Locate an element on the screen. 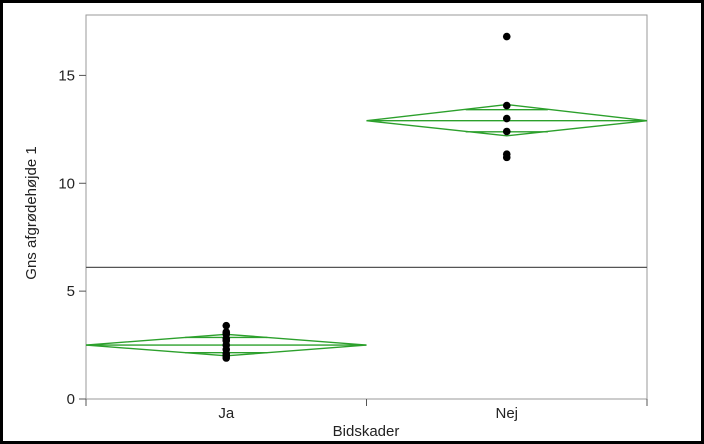  y-tick-label: 15 is located at coordinates (66, 75).